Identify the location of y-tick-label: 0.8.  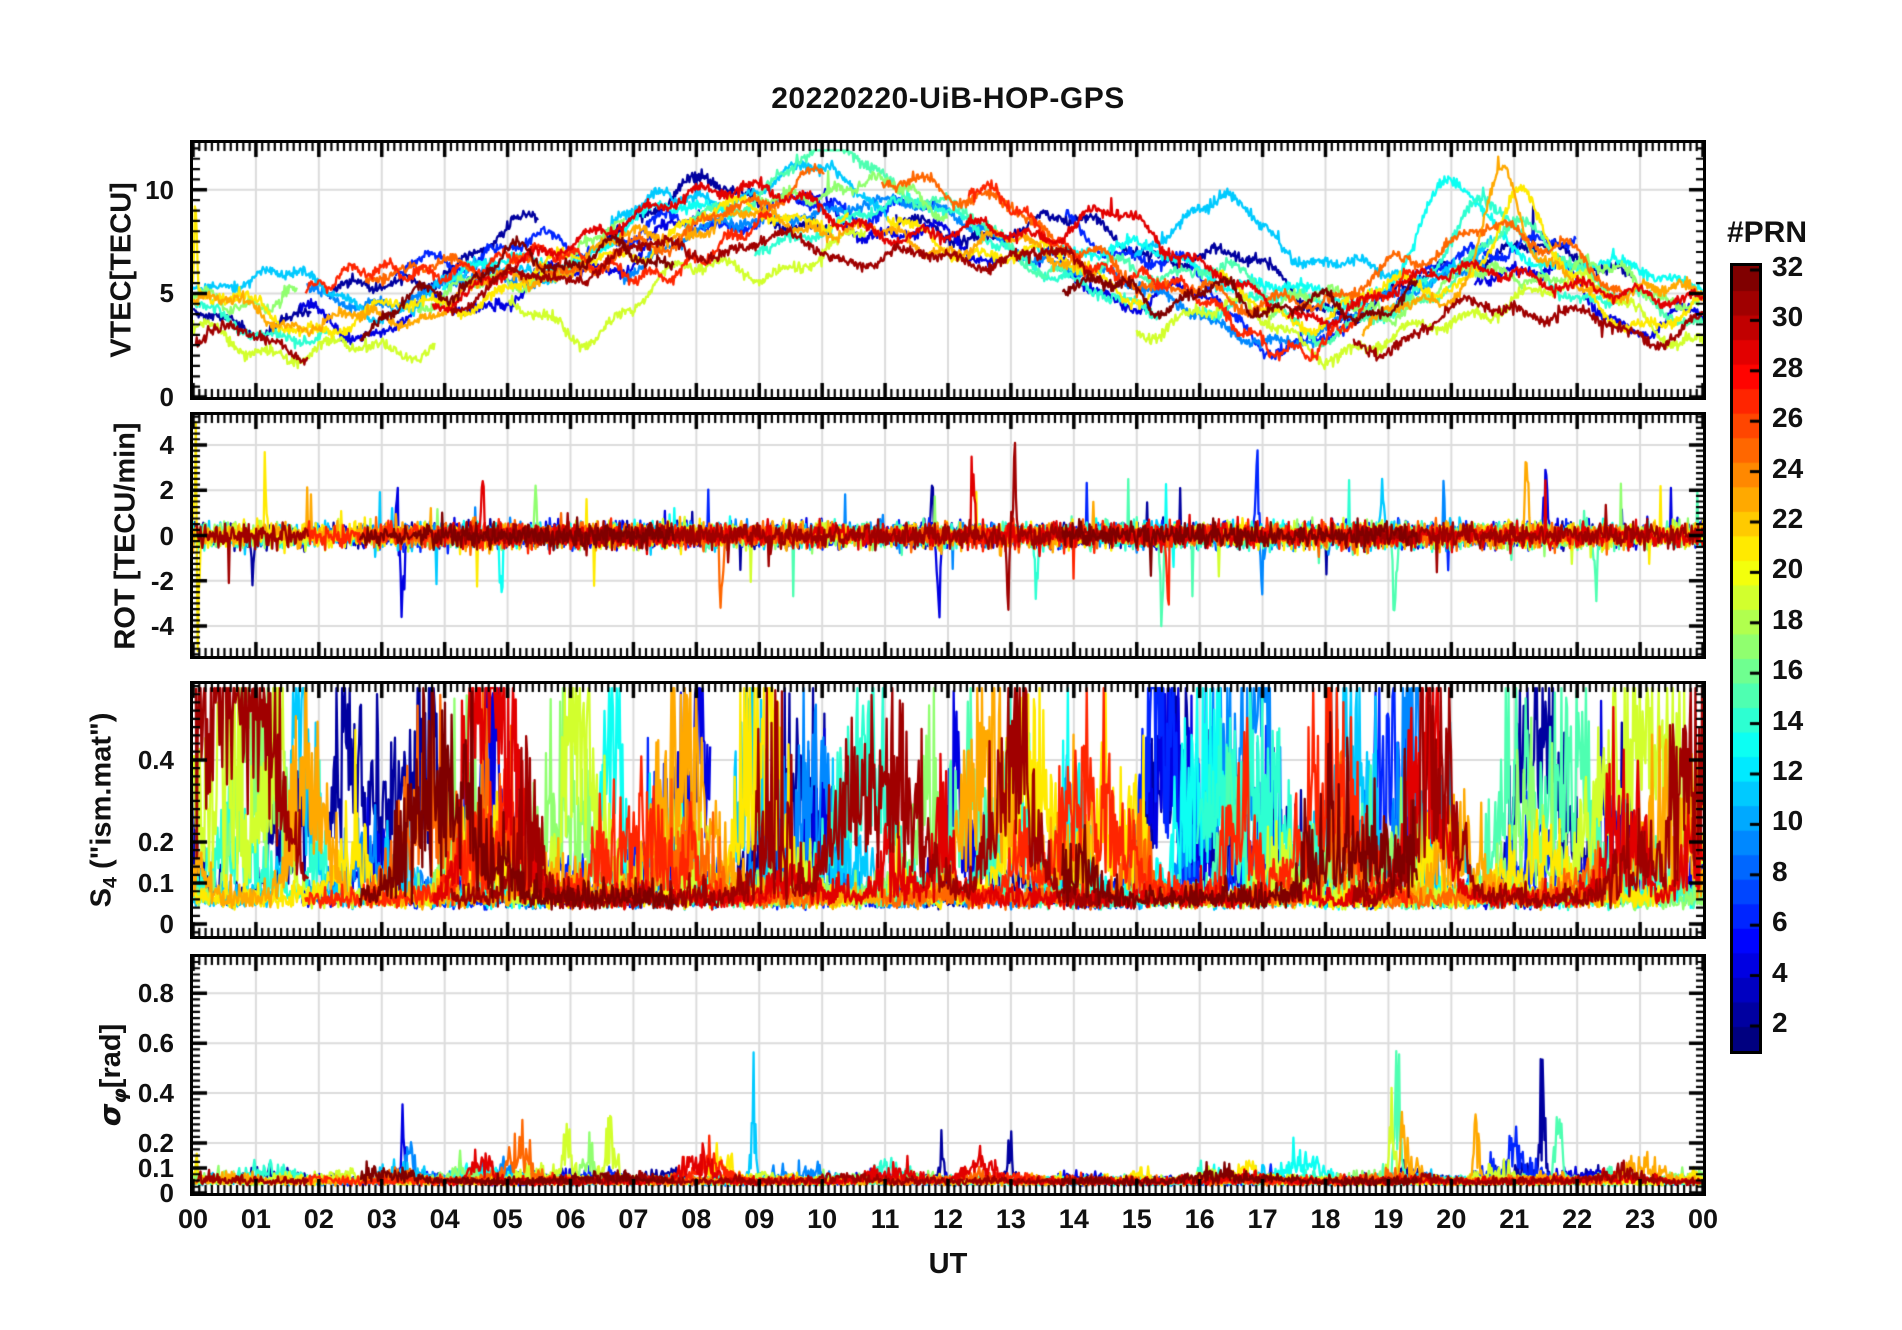
(155, 993).